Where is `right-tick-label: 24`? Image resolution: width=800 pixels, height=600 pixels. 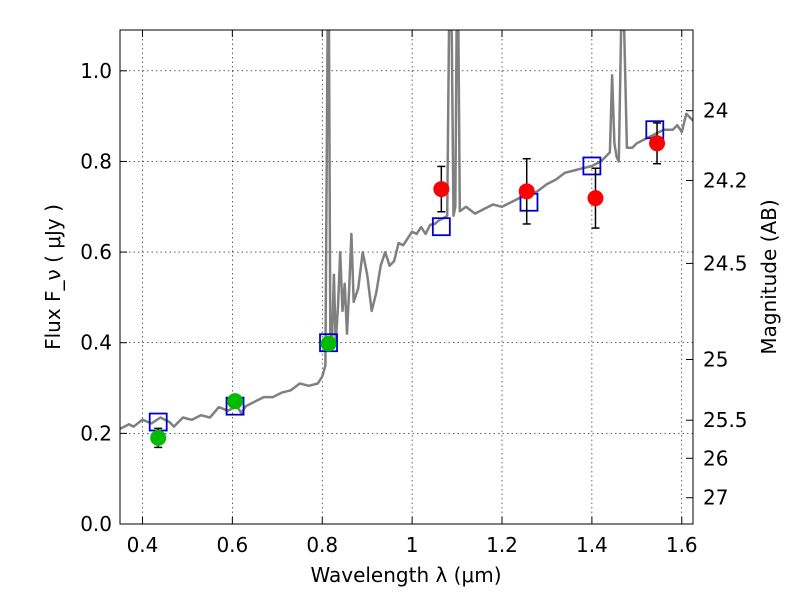
right-tick-label: 24 is located at coordinates (715, 111).